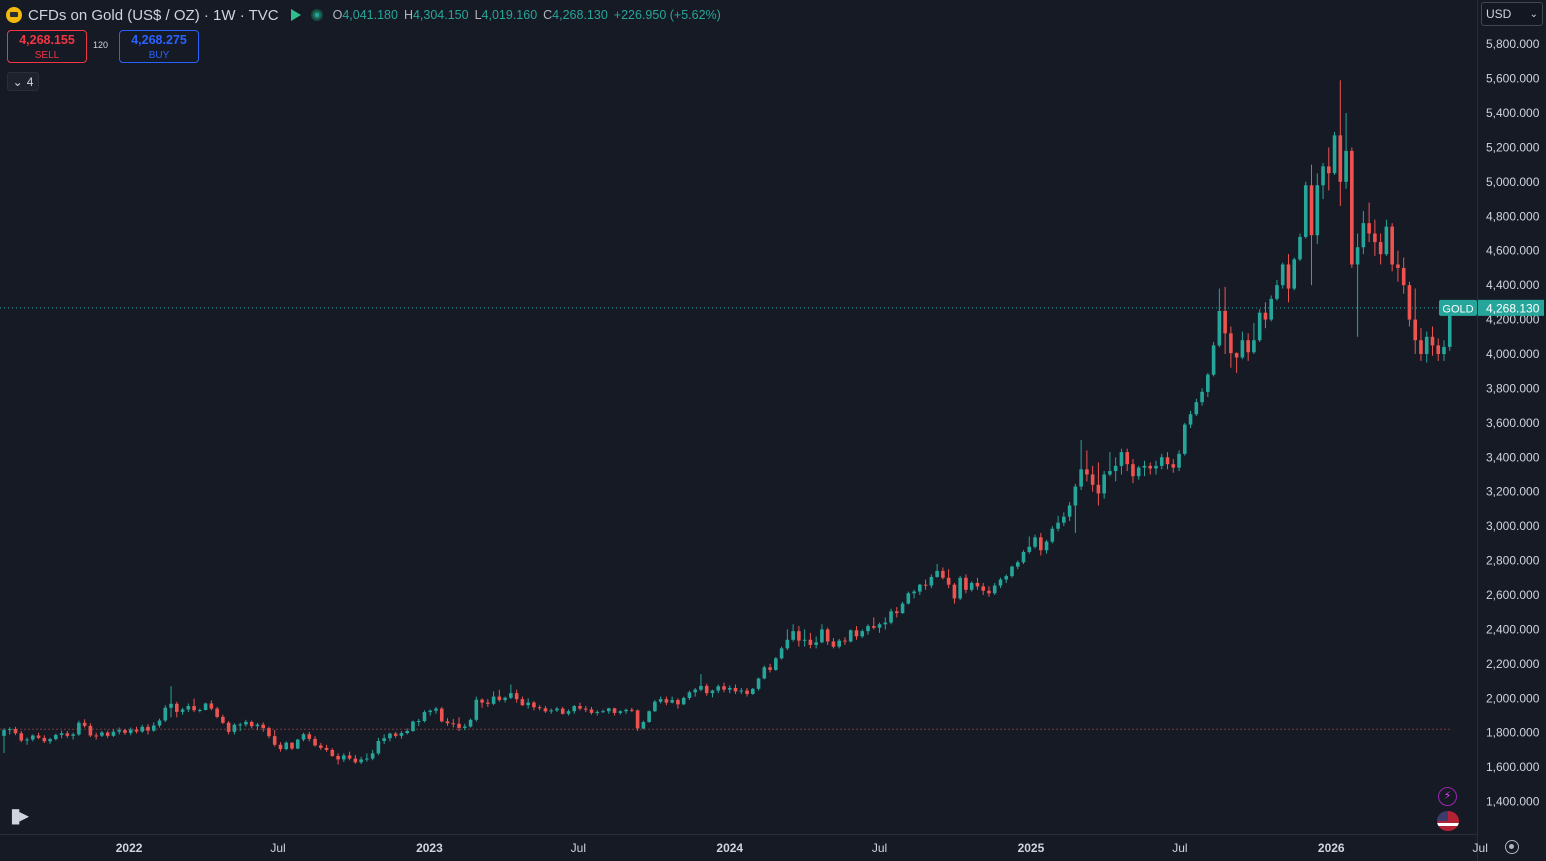  Describe the element at coordinates (153, 15) in the screenshot. I see `symbol-title: CFDs on Gold (US$ / OZ) · 1W · TVC` at that location.